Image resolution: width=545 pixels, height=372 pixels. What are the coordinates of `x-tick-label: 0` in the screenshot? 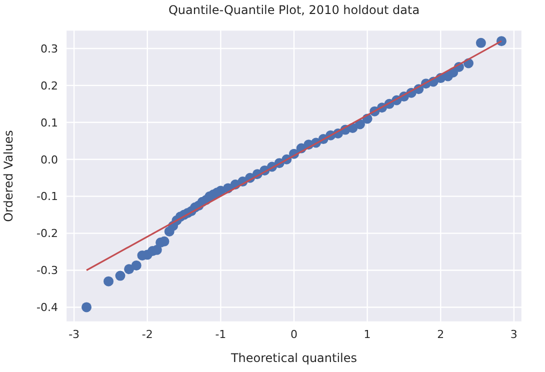 It's located at (294, 334).